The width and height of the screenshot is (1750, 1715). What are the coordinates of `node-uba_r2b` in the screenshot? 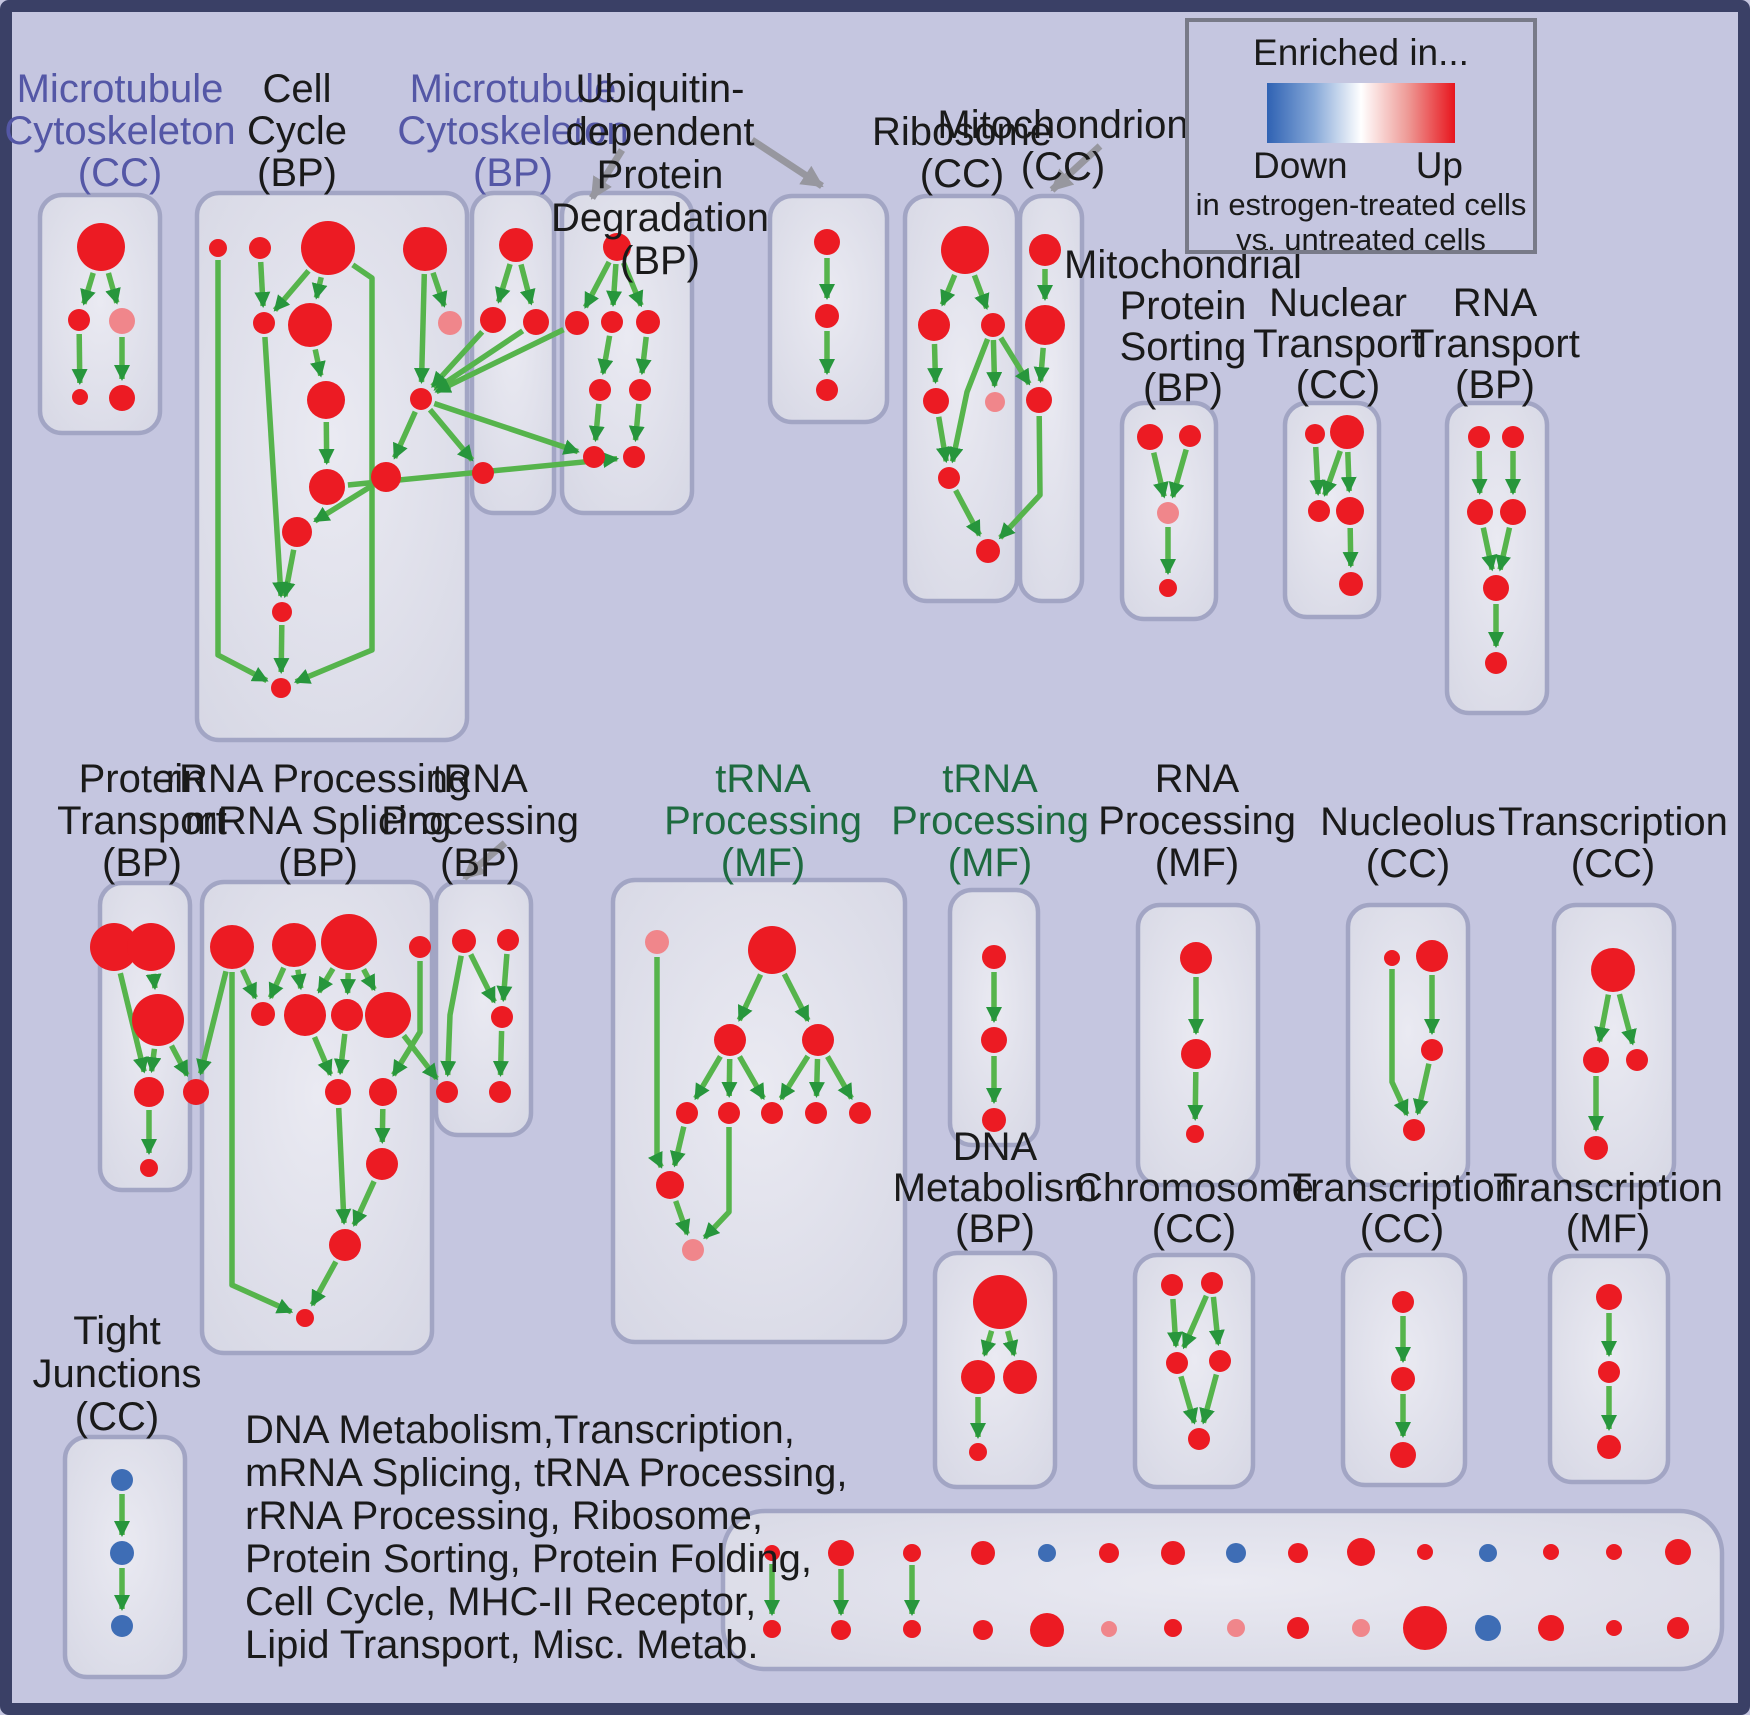 It's located at (612, 322).